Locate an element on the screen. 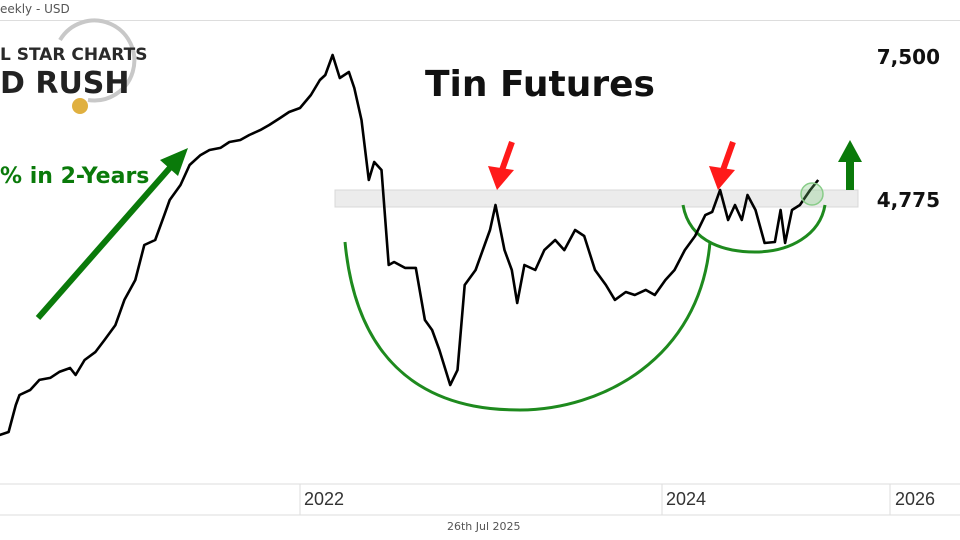  y-tick-label: 4,775 is located at coordinates (908, 200).